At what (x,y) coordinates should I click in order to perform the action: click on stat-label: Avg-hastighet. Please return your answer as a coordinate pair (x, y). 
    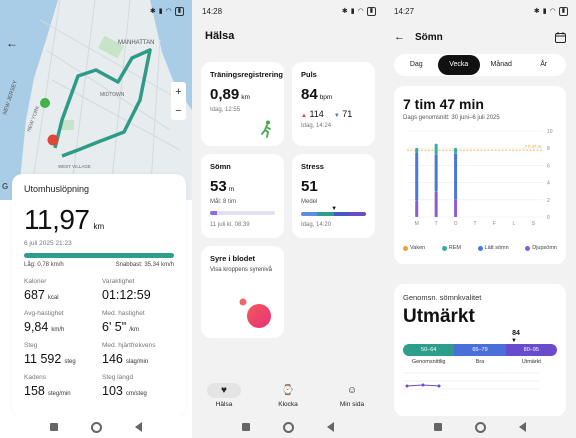
    Looking at the image, I should click on (44, 313).